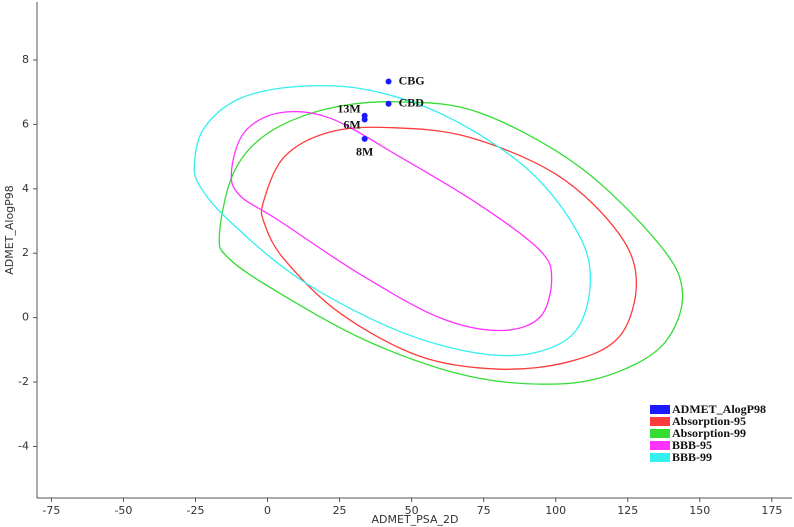  Describe the element at coordinates (699, 510) in the screenshot. I see `x-tick-label: 150` at that location.